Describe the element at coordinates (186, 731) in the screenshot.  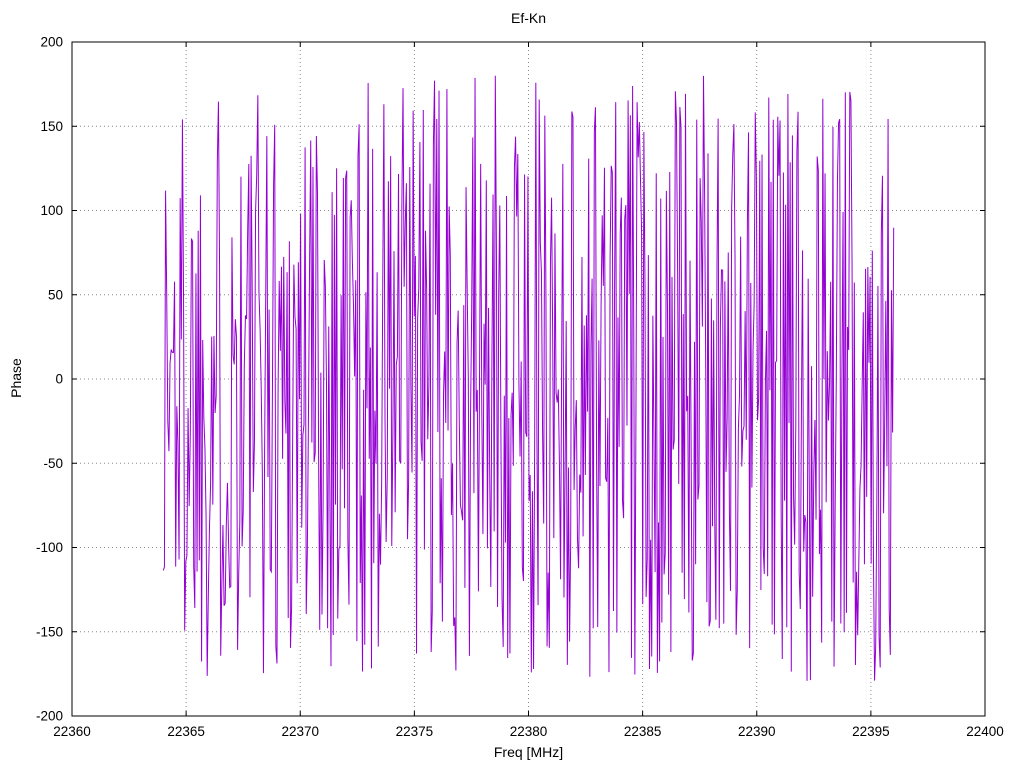
I see `x-tick-label: 22365` at that location.